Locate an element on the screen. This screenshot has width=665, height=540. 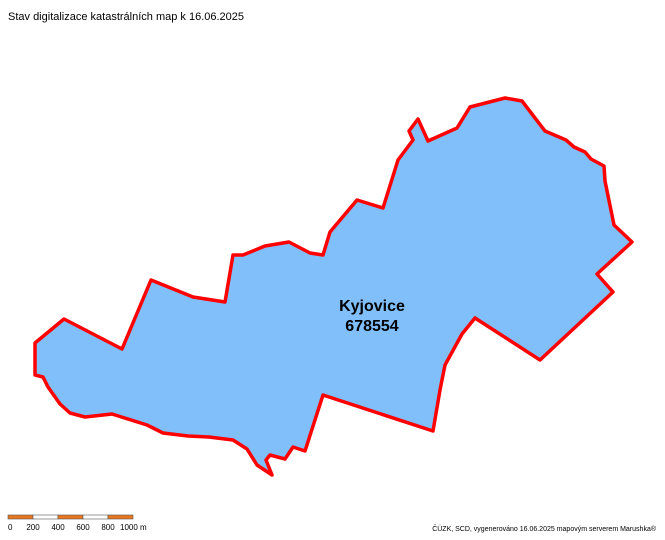
scale-bar is located at coordinates (70, 517).